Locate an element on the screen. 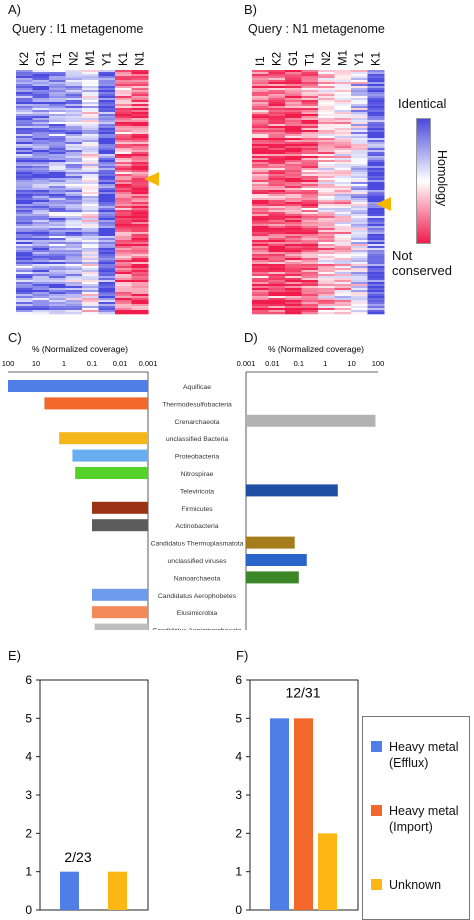 The width and height of the screenshot is (474, 920). panel-label-b: B) is located at coordinates (250, 9).